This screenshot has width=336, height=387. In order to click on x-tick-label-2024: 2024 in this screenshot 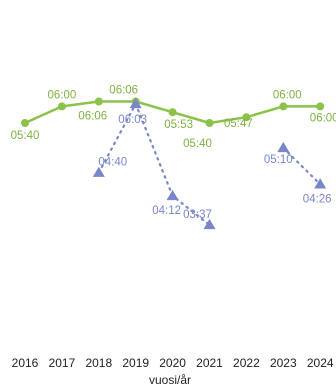, I will do `click(320, 363)`.